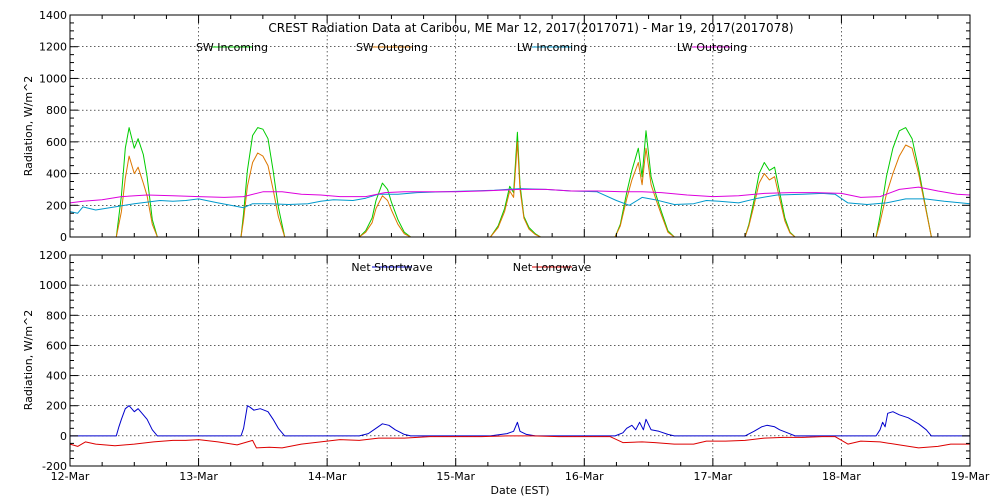 The width and height of the screenshot is (1000, 504). I want to click on x-tick-label: 14-Mar, so click(327, 476).